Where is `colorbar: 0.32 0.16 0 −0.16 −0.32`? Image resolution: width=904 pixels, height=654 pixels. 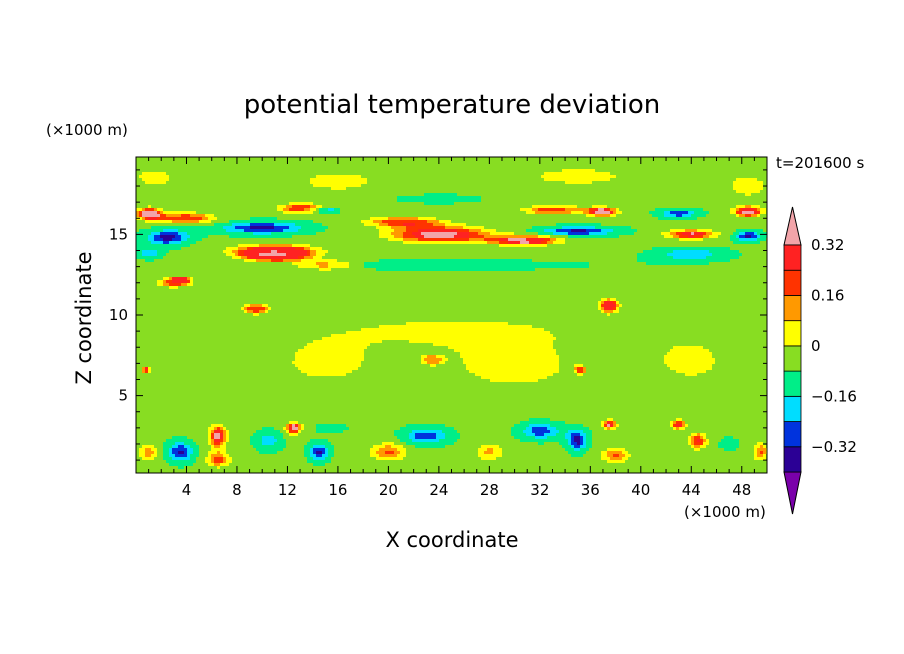 colorbar: 0.32 0.16 0 −0.16 −0.32 is located at coordinates (820, 360).